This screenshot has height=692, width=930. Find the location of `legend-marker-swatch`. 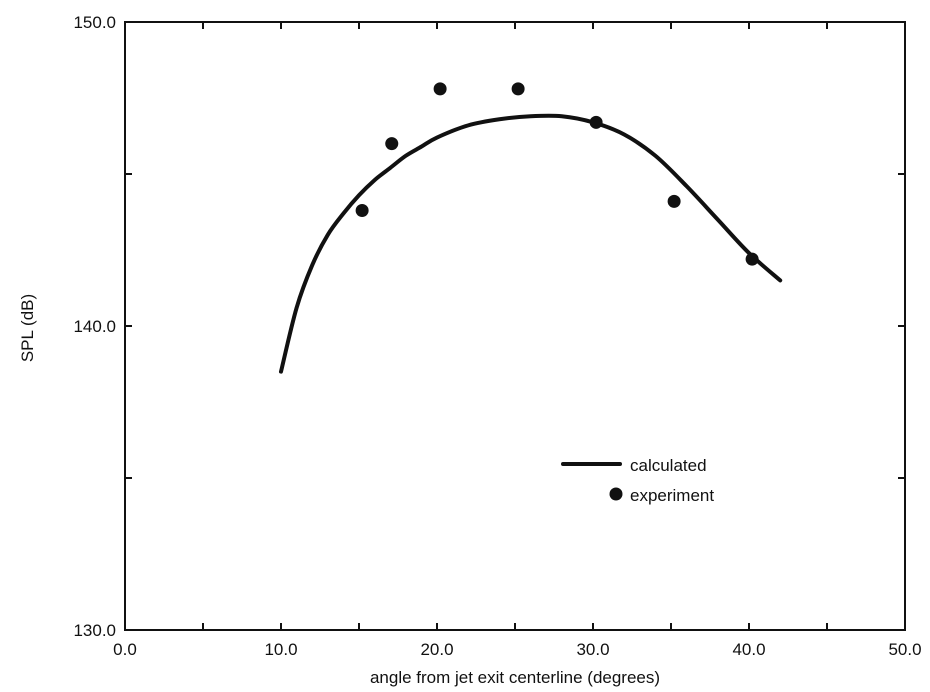

legend-marker-swatch is located at coordinates (616, 494).